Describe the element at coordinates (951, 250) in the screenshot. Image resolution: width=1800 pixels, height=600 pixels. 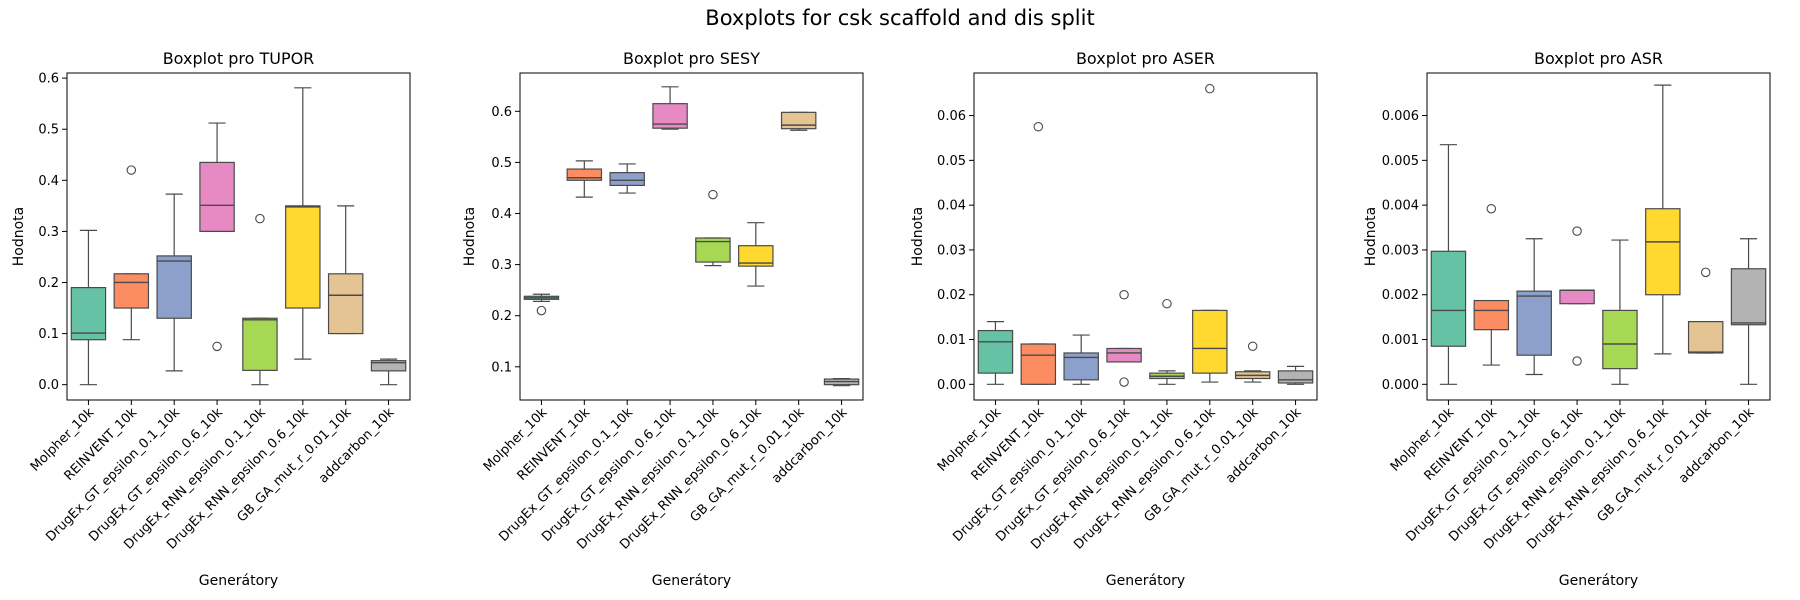
I see `y-tick-label: 0.03` at that location.